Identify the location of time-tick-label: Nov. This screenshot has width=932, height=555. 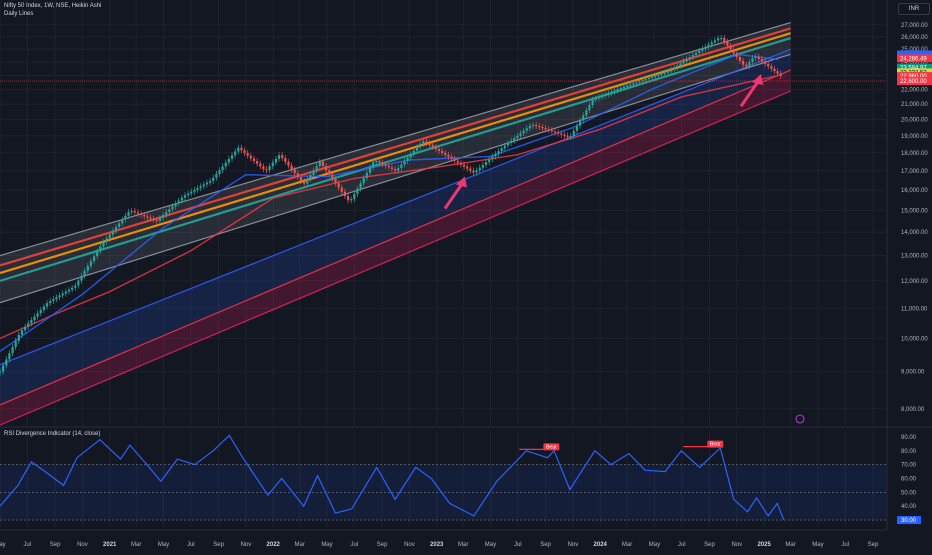
(82, 545).